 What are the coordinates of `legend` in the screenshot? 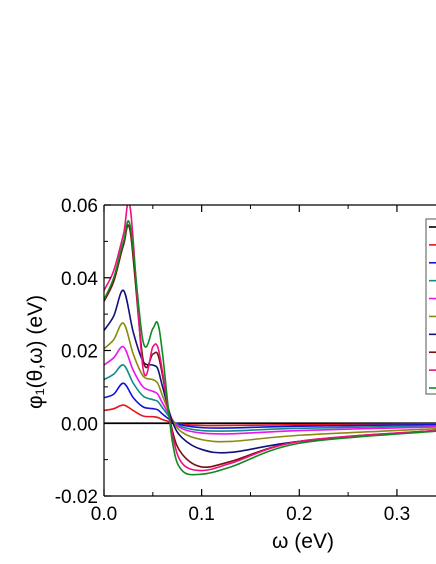 It's located at (430, 306).